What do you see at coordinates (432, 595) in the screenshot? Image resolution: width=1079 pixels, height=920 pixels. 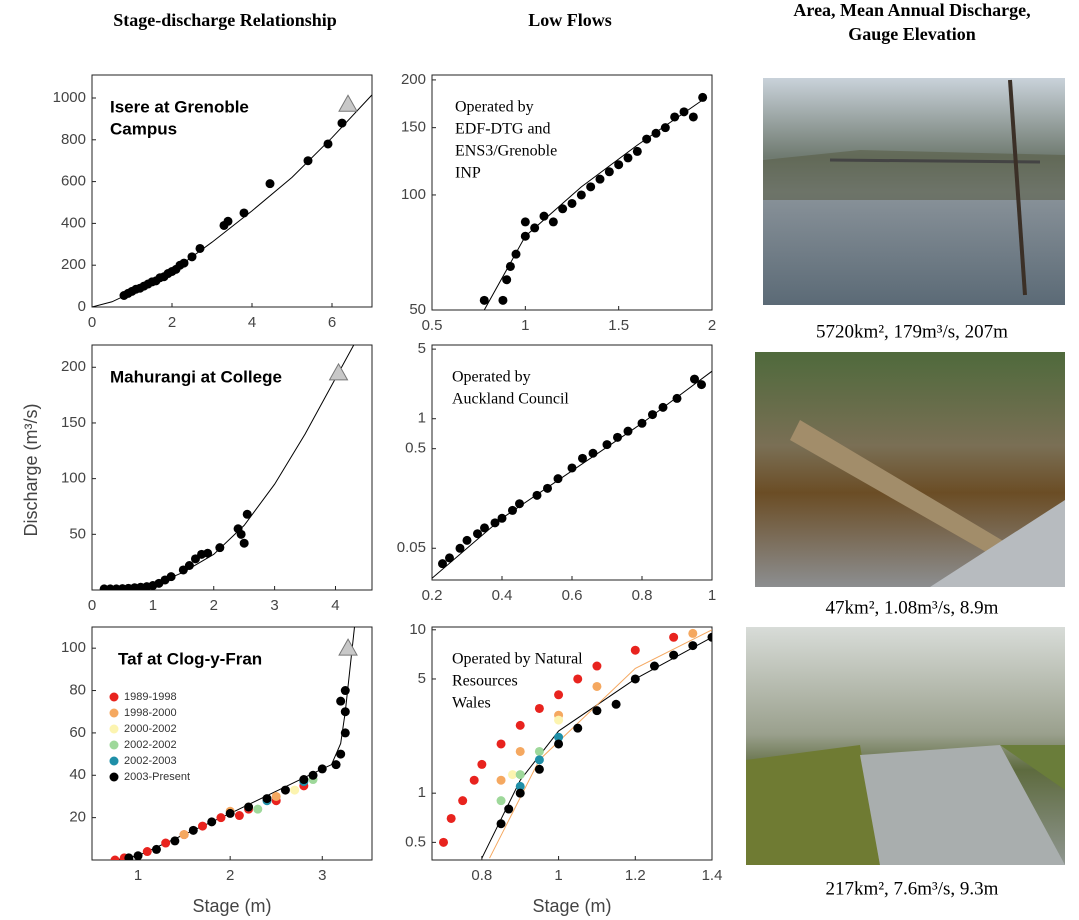 I see `x-tick-label: 0.2` at bounding box center [432, 595].